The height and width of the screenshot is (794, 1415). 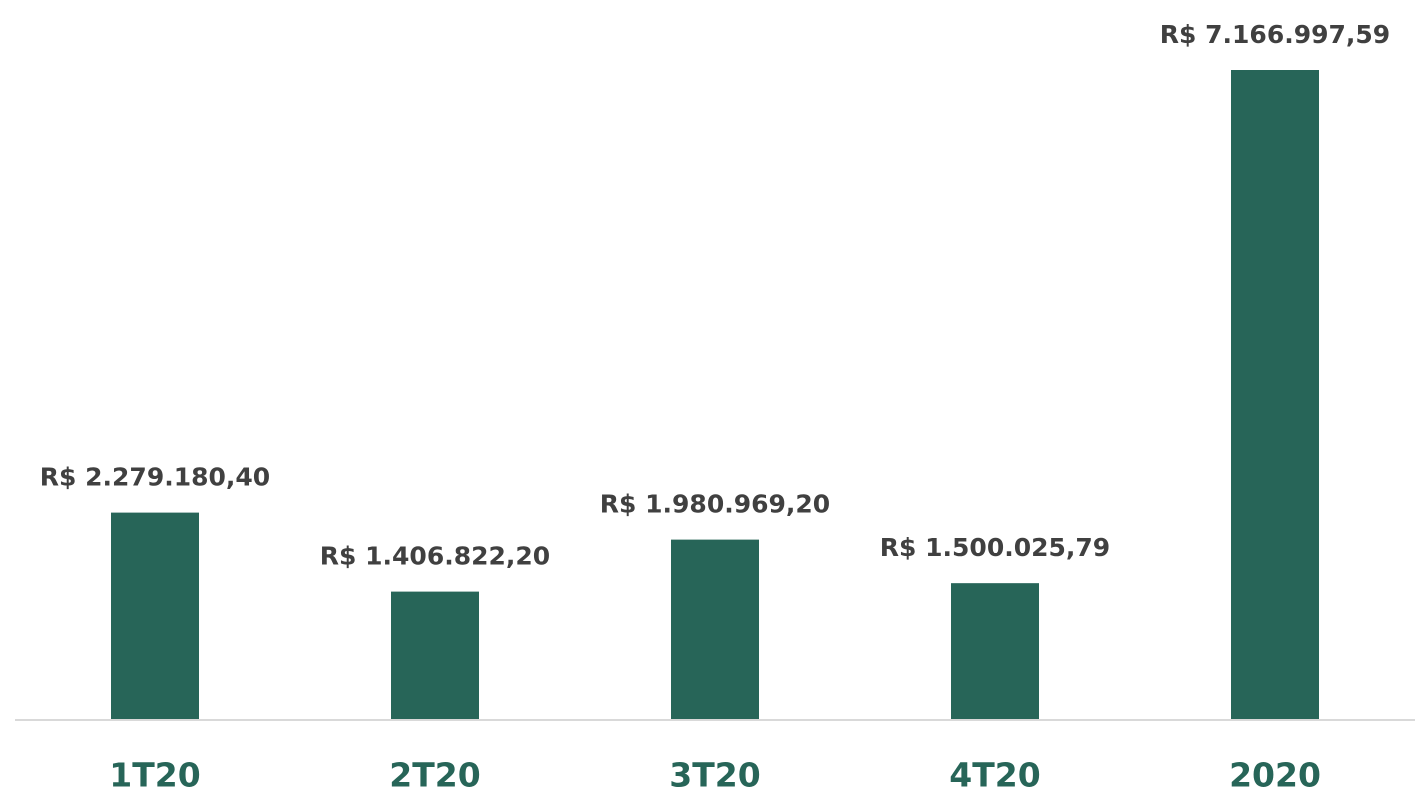 What do you see at coordinates (715, 504) in the screenshot?
I see `value-label: R$ 1.980.969,20` at bounding box center [715, 504].